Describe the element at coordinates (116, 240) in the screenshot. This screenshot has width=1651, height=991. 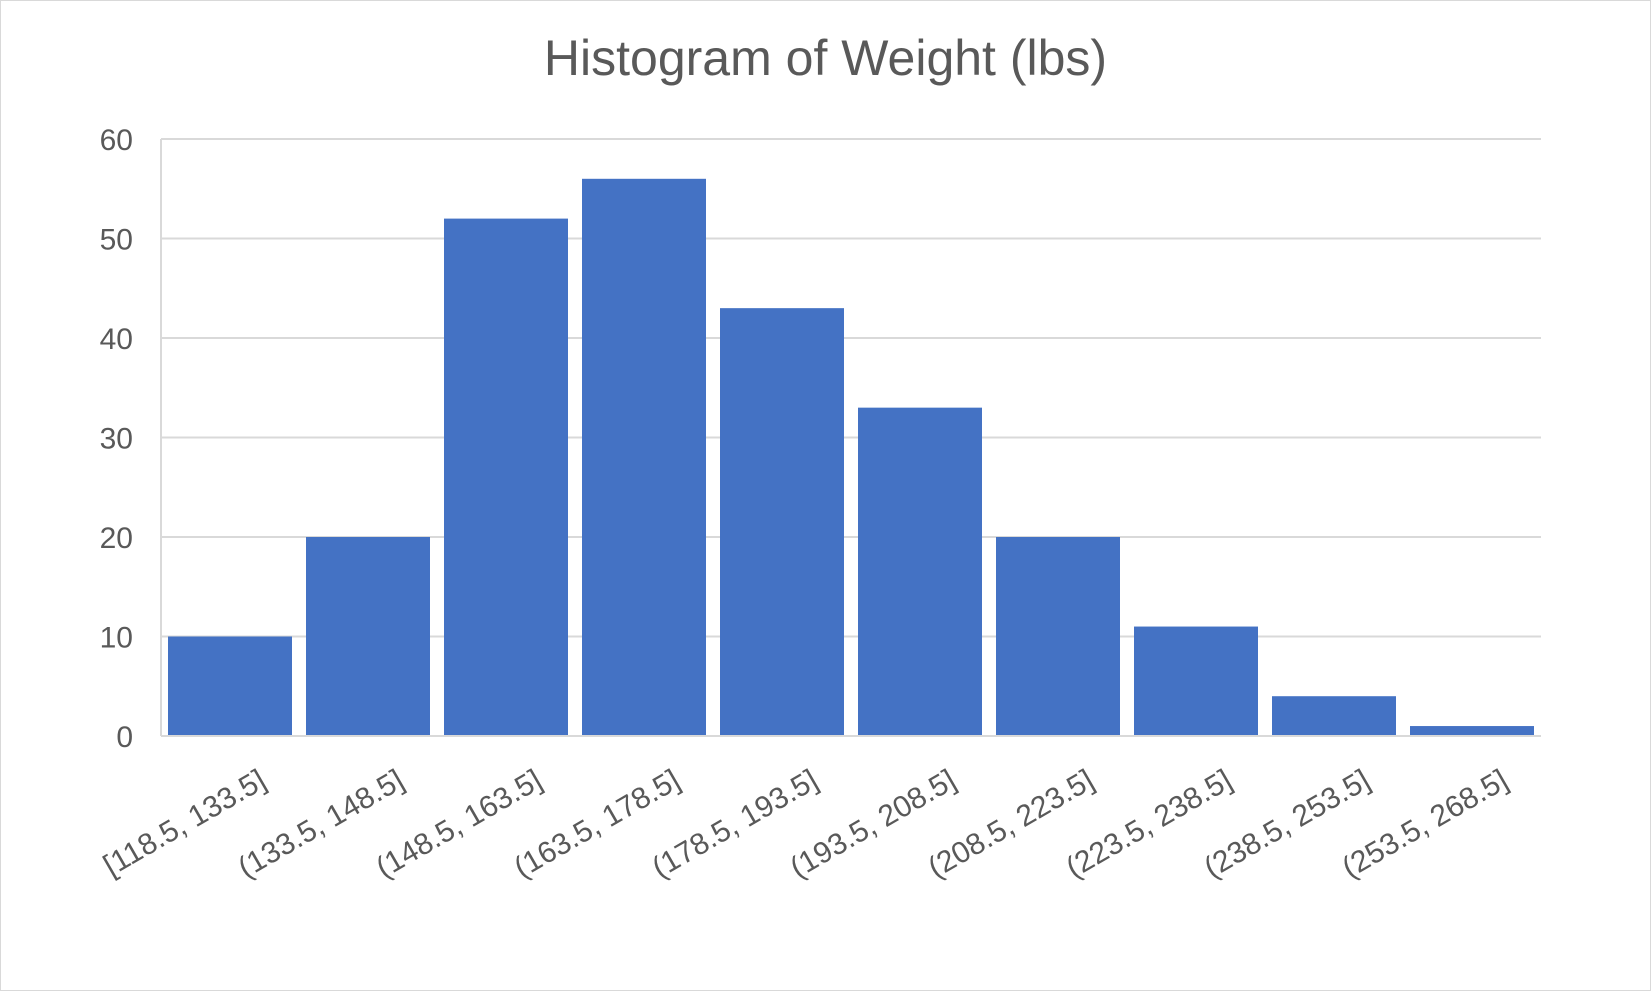
I see `y-tick-label: 50` at that location.